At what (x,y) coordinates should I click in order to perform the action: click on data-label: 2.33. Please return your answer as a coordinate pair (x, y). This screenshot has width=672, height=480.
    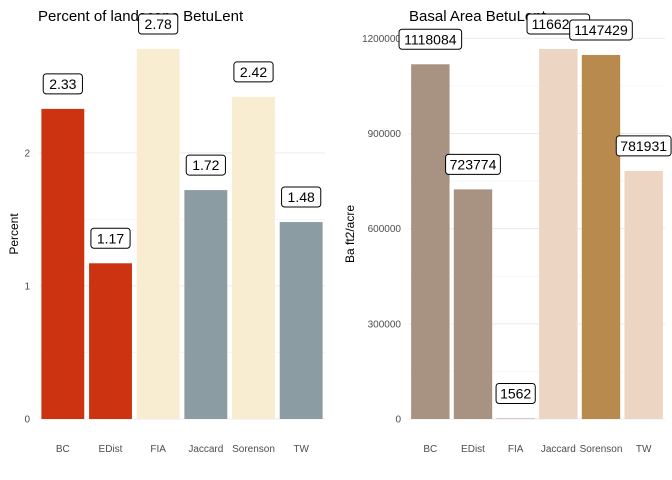
    Looking at the image, I should click on (62, 84).